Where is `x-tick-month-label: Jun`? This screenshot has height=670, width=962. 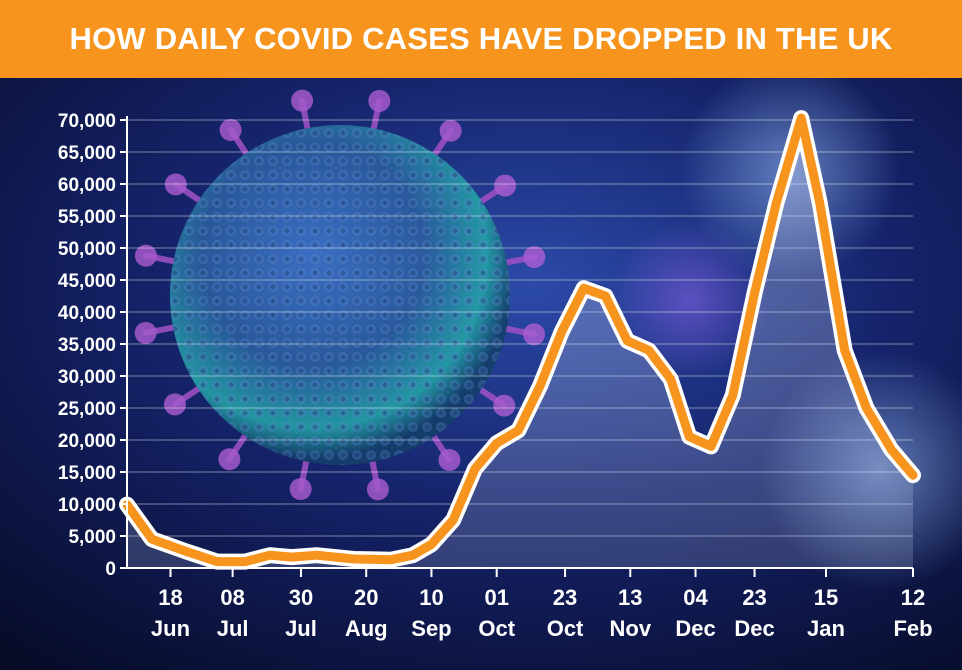 x-tick-month-label: Jun is located at coordinates (170, 628).